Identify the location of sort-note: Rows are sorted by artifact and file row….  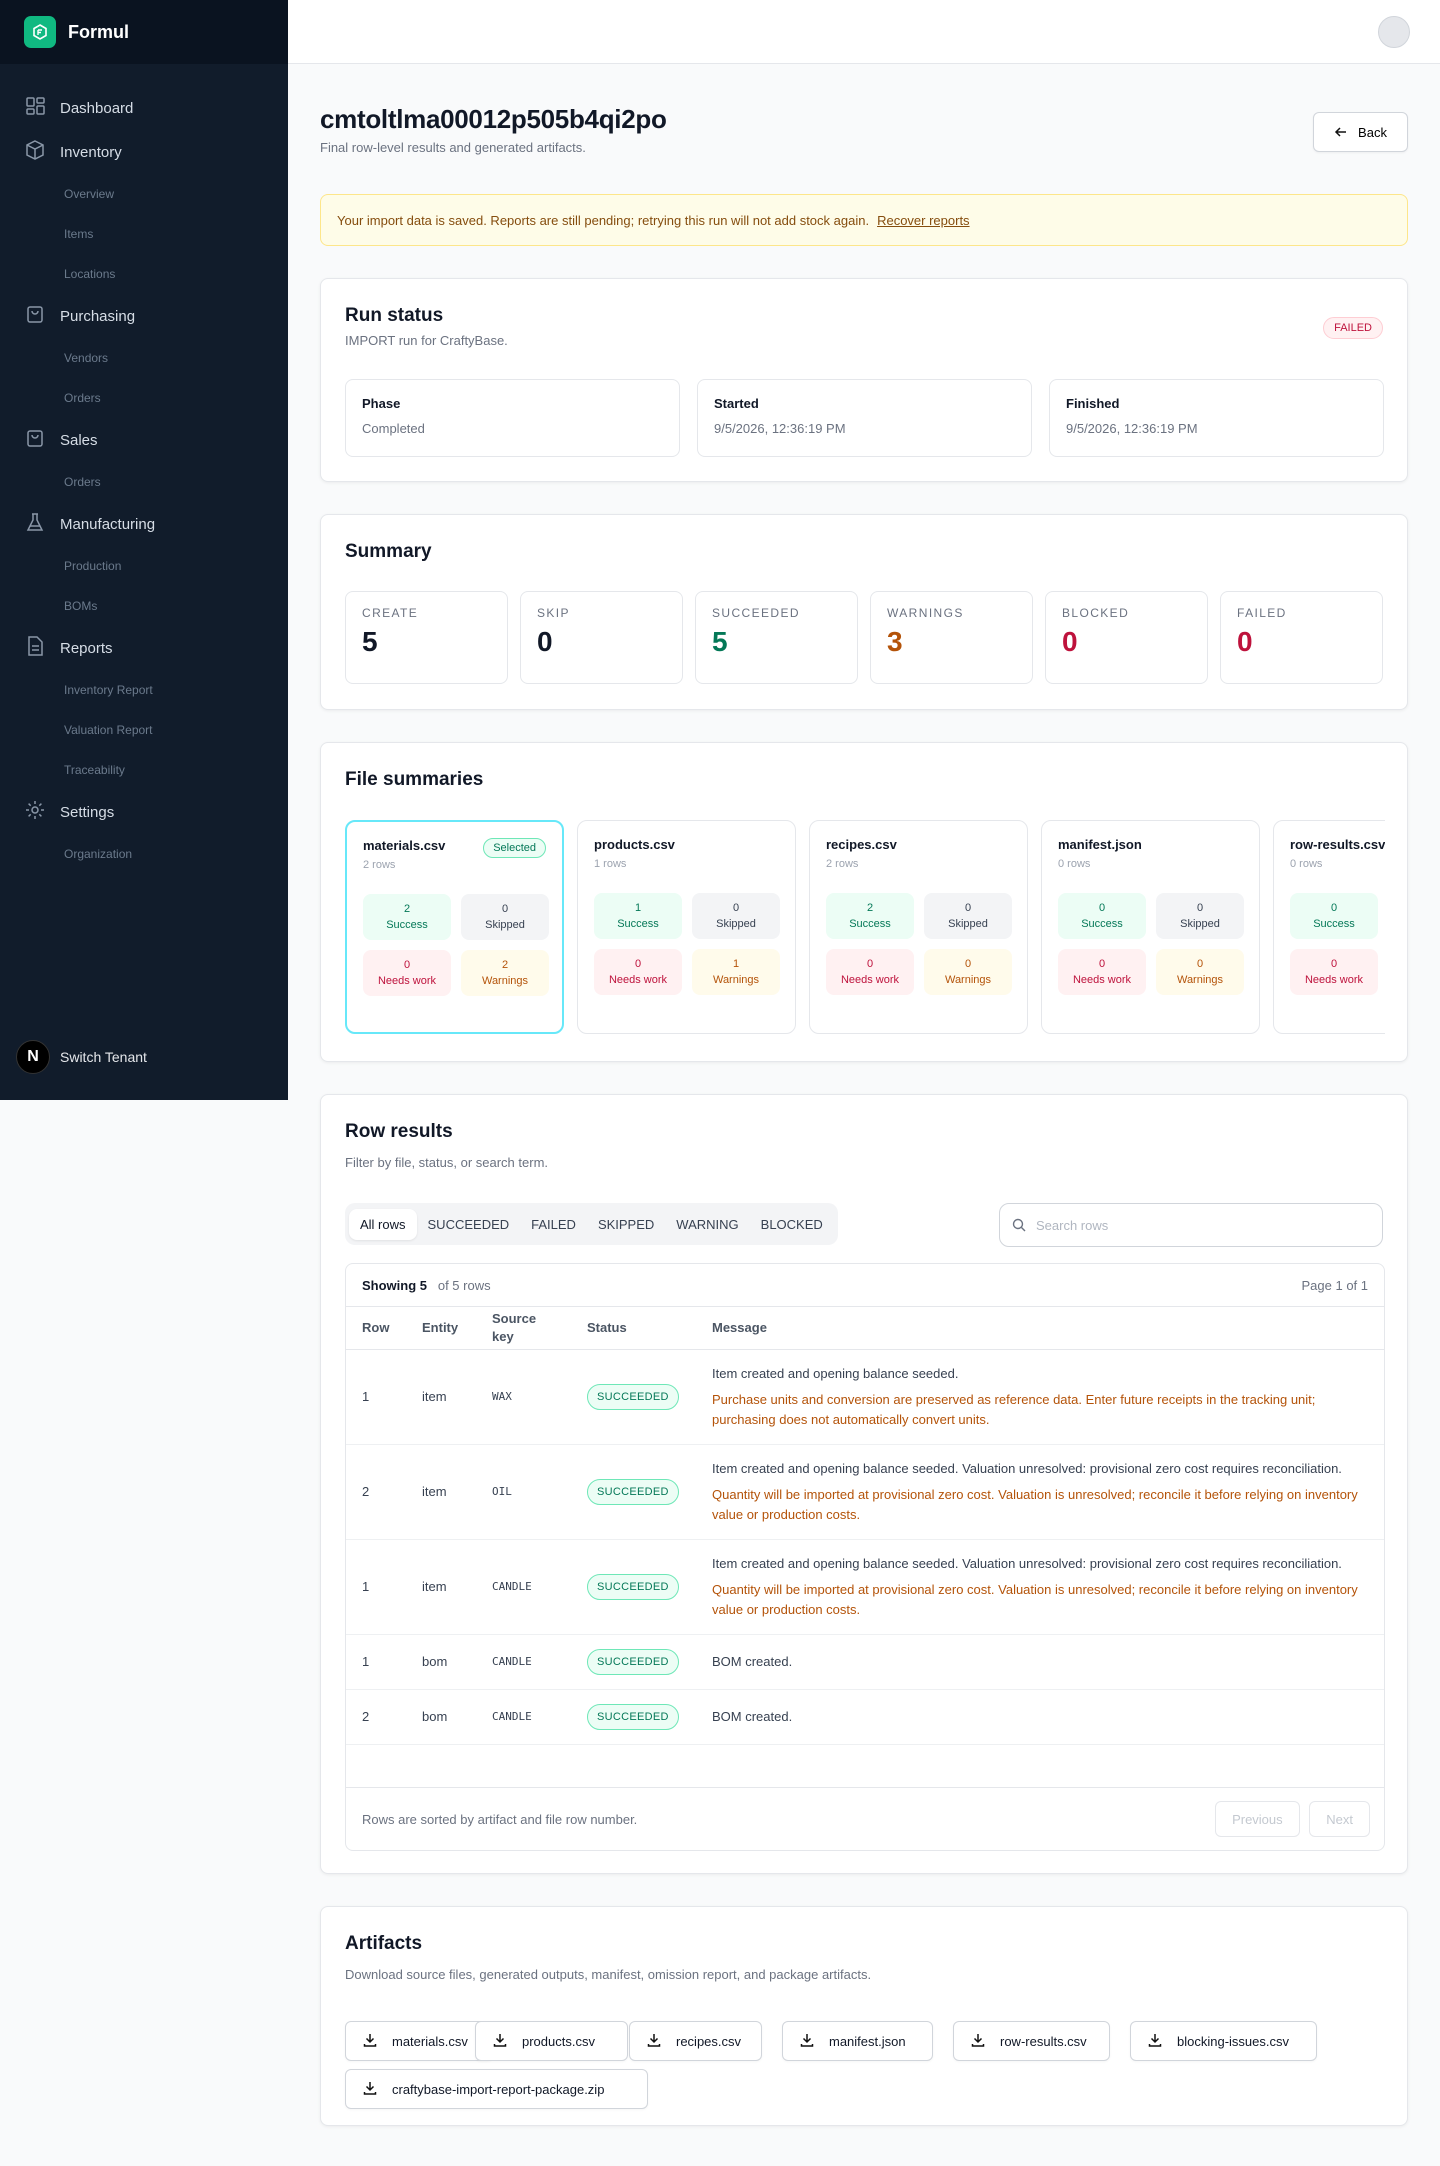
(500, 1819).